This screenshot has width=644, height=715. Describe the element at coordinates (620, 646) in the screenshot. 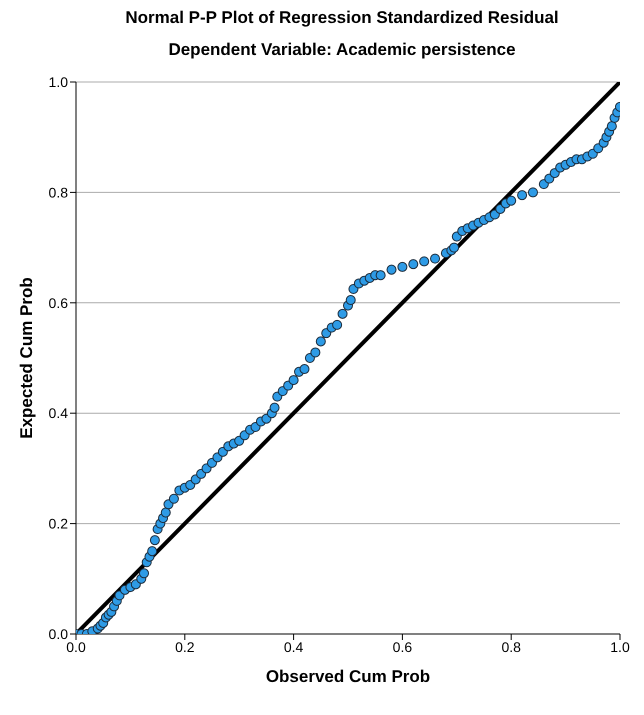

I see `x-tick-label: 1.0` at that location.